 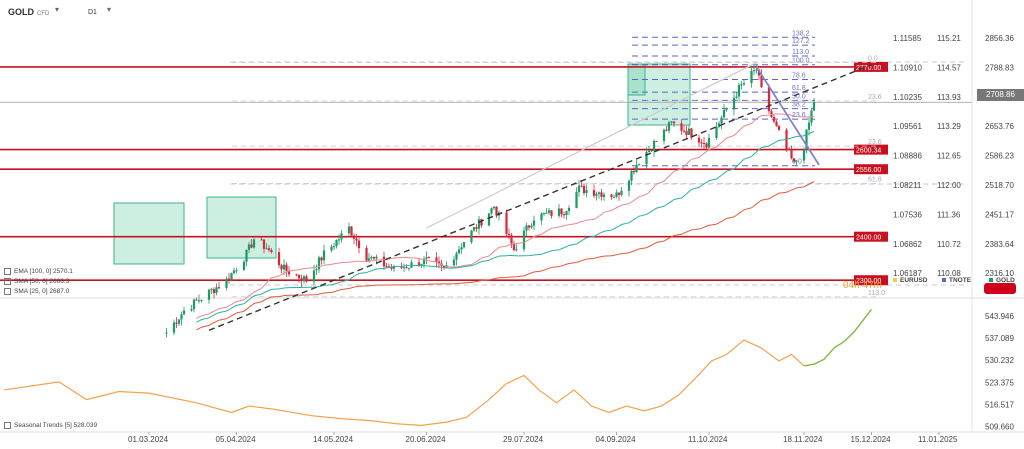 I want to click on price-tick-label: 2856.36, so click(x=999, y=38).